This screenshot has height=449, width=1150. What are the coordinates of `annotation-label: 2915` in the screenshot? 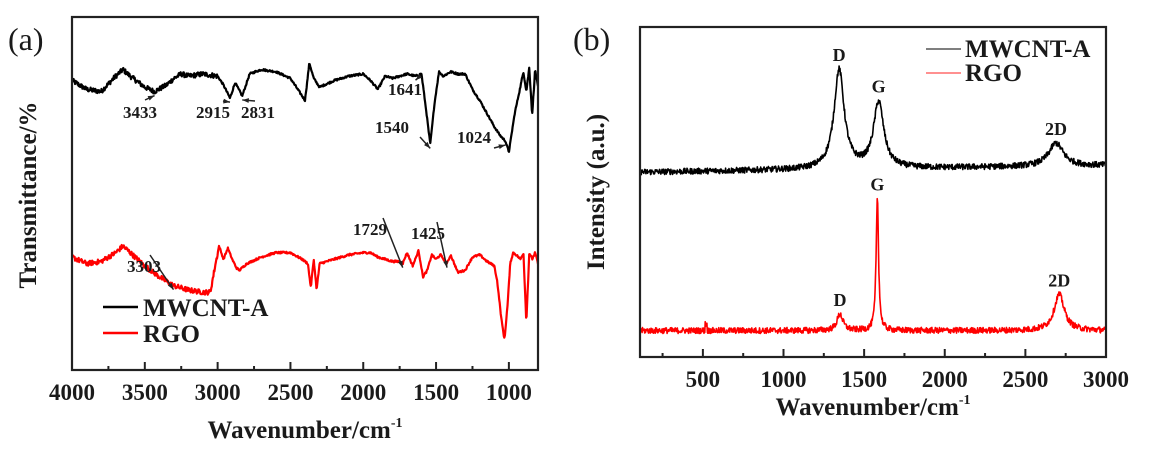 It's located at (213, 112).